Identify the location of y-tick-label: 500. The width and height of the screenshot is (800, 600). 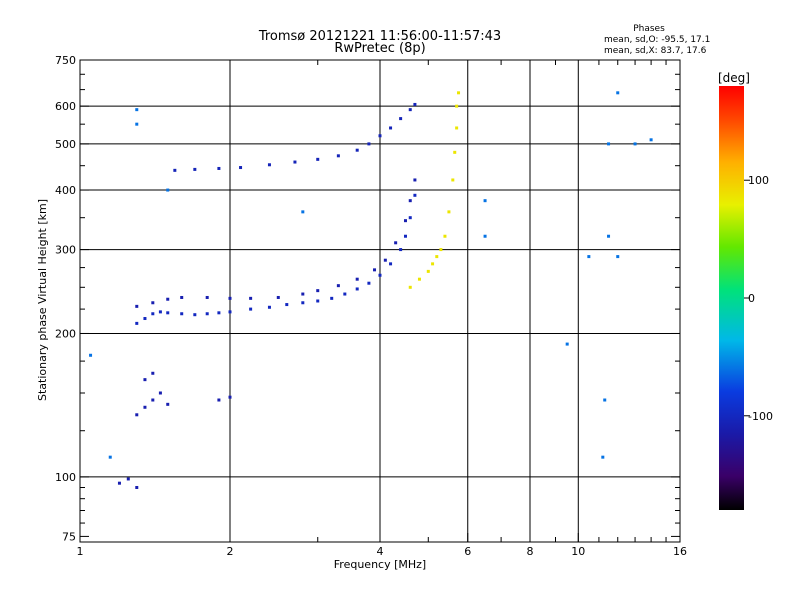
(65, 144).